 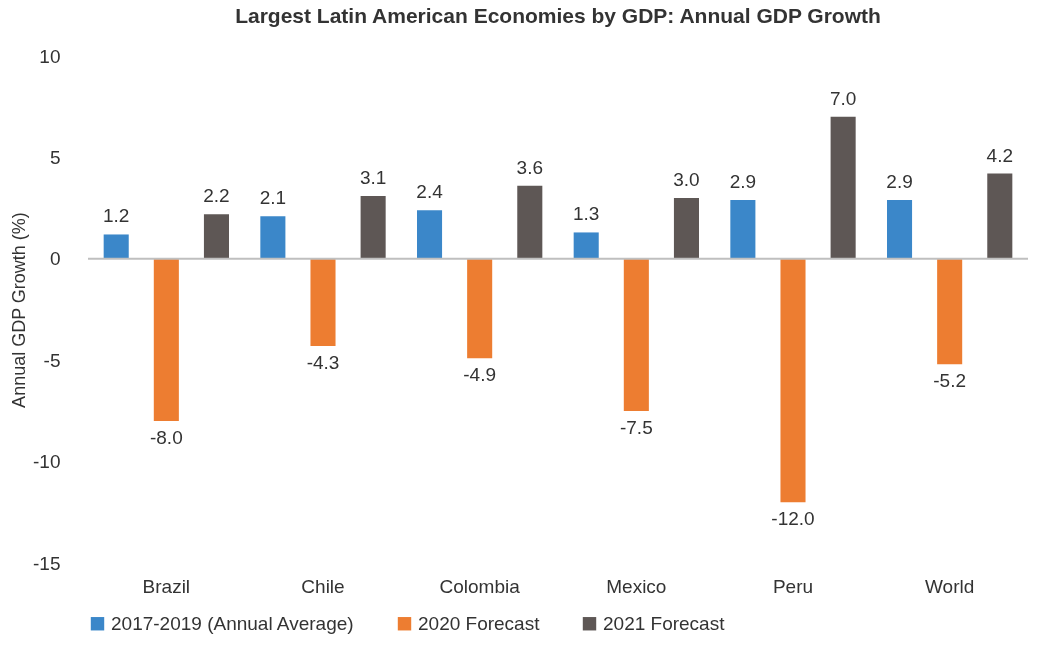 What do you see at coordinates (480, 375) in the screenshot?
I see `data-label: -4.9` at bounding box center [480, 375].